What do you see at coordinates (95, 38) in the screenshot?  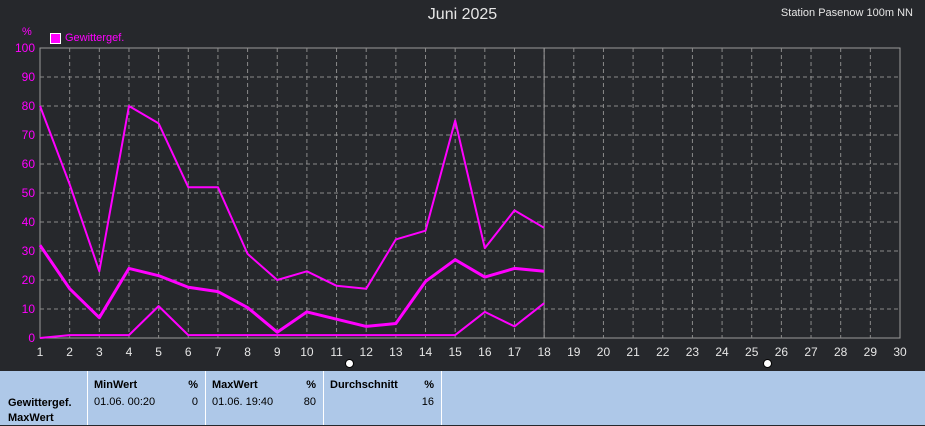 I see `legend-label: Gewittergef.` at bounding box center [95, 38].